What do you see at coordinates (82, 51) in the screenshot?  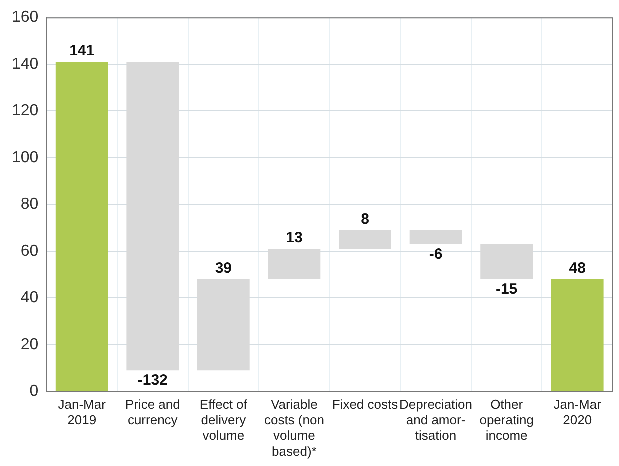 I see `data-label: 141` at bounding box center [82, 51].